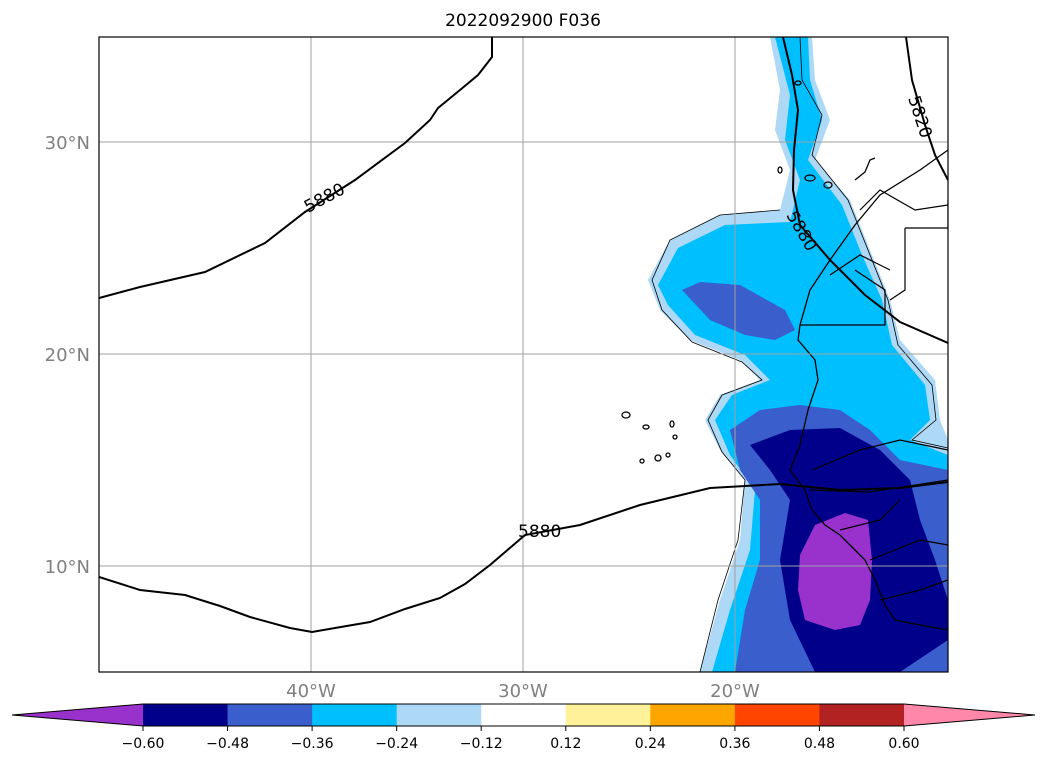 This screenshot has width=1047, height=765. What do you see at coordinates (67, 355) in the screenshot?
I see `lat-label-20n: 20°N` at bounding box center [67, 355].